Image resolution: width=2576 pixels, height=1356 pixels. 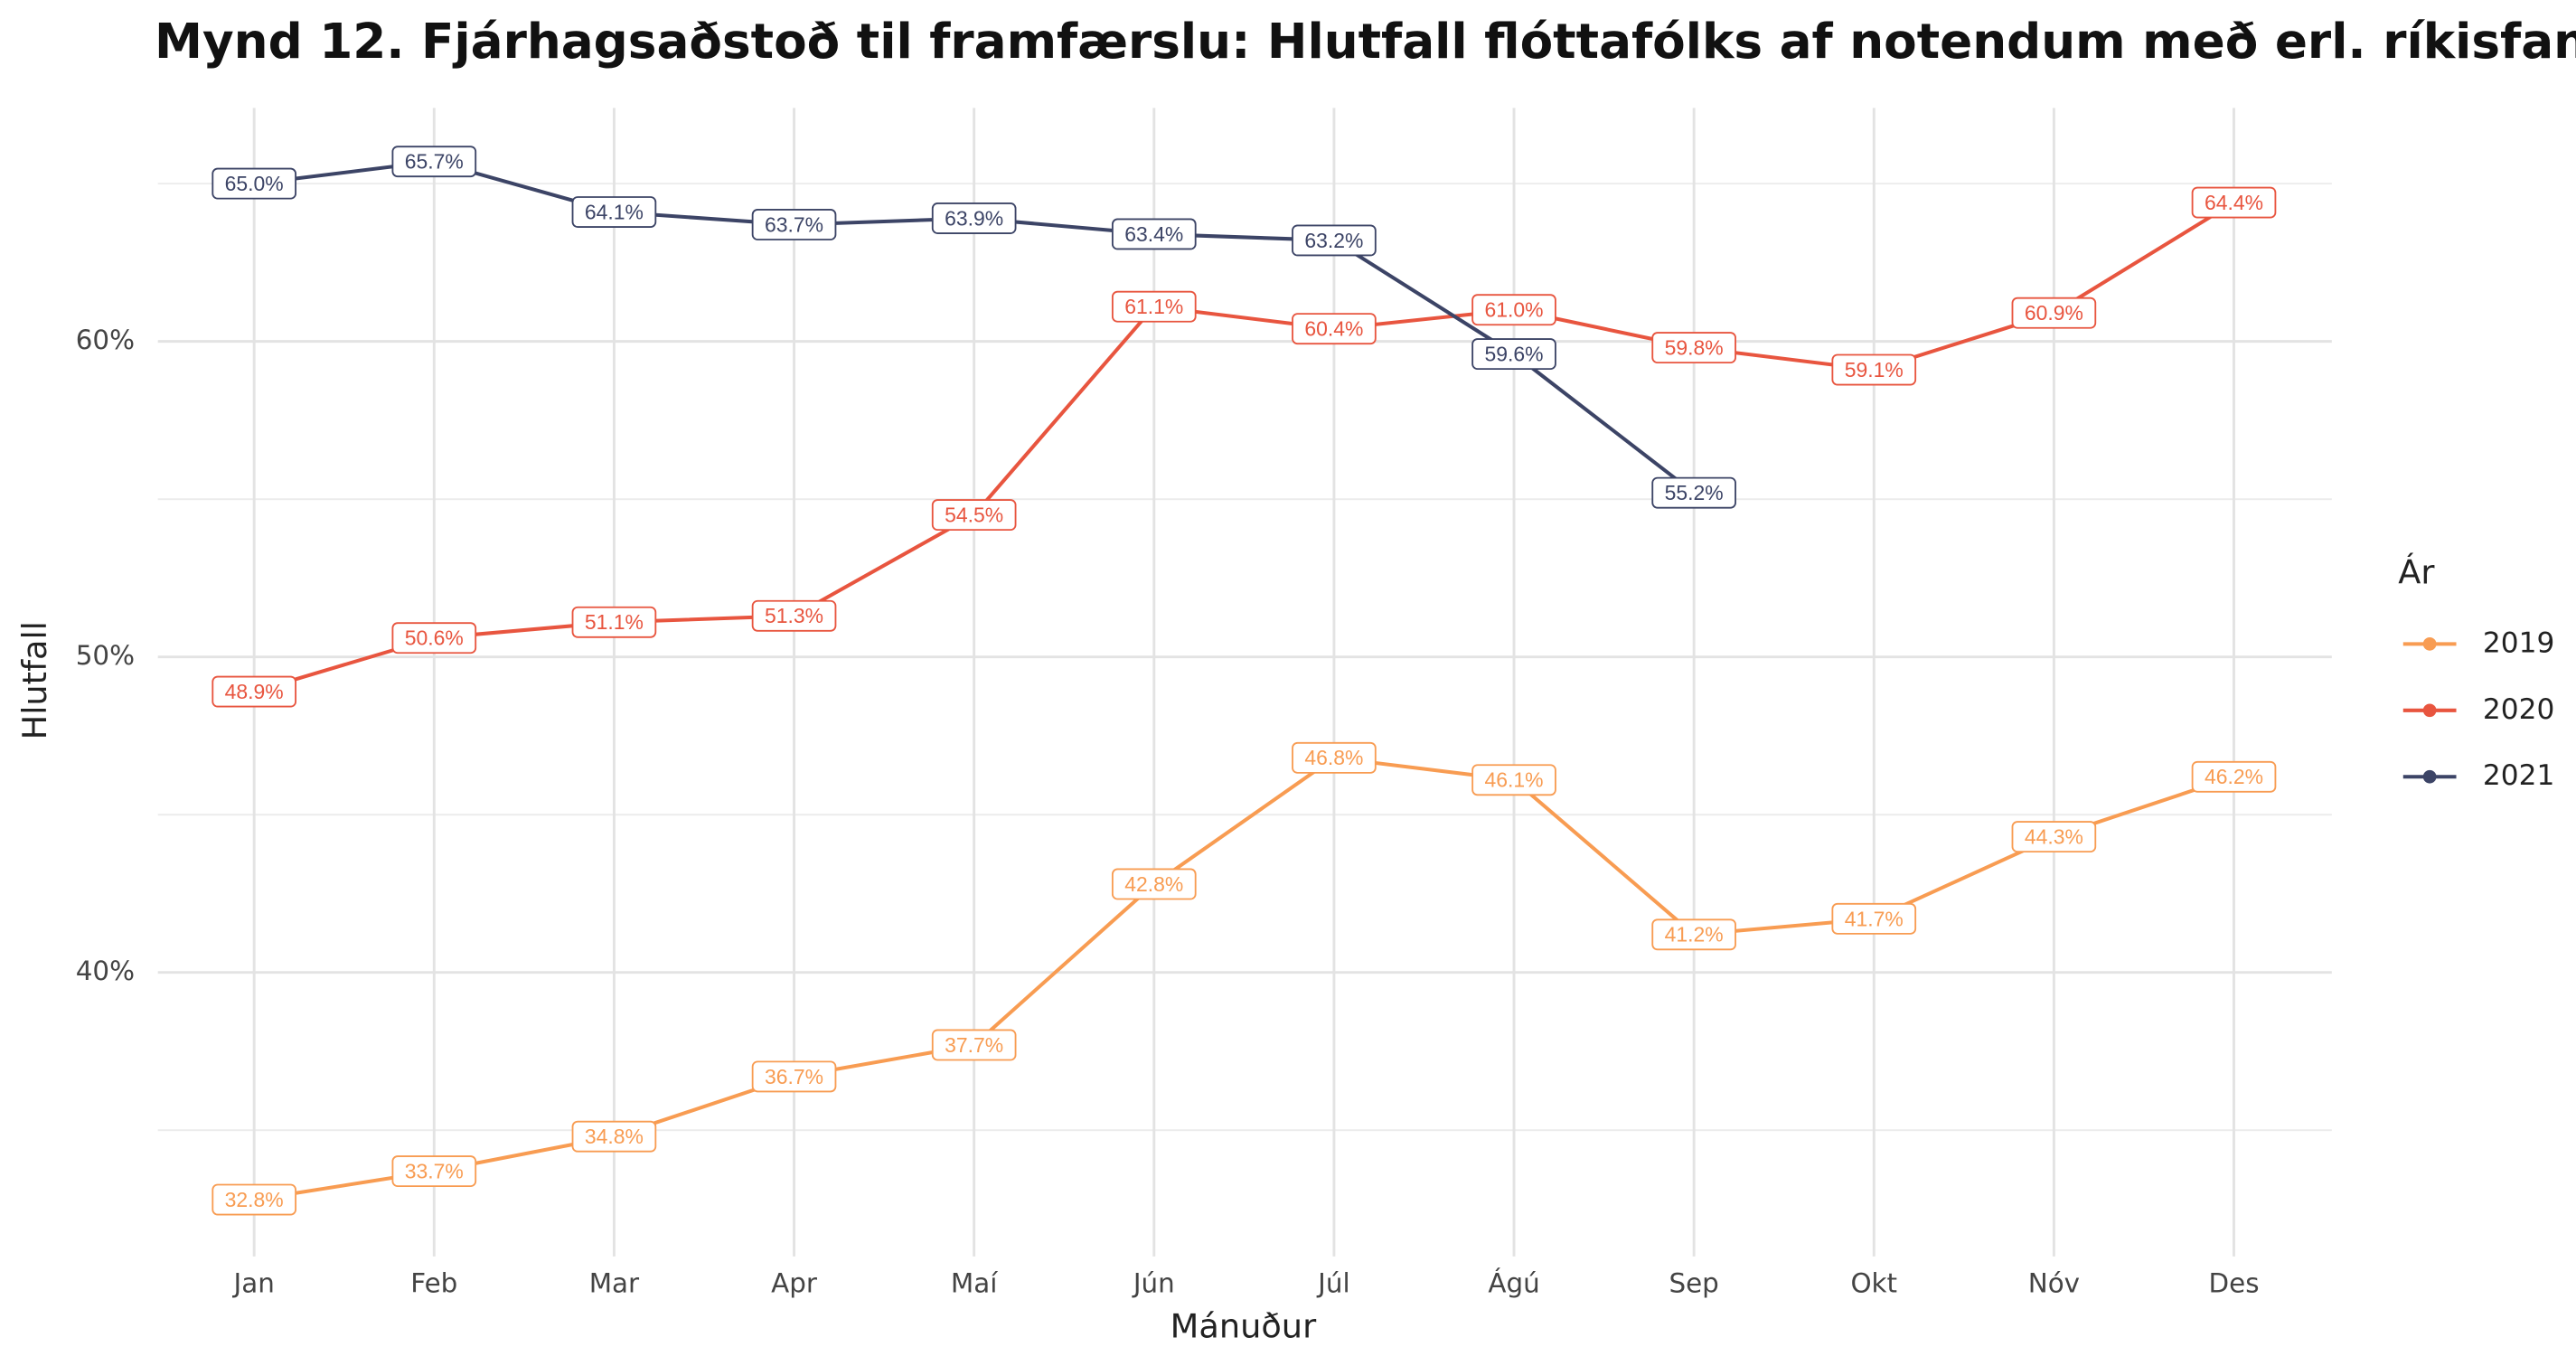 I want to click on data-label: 48.9%, so click(x=254, y=691).